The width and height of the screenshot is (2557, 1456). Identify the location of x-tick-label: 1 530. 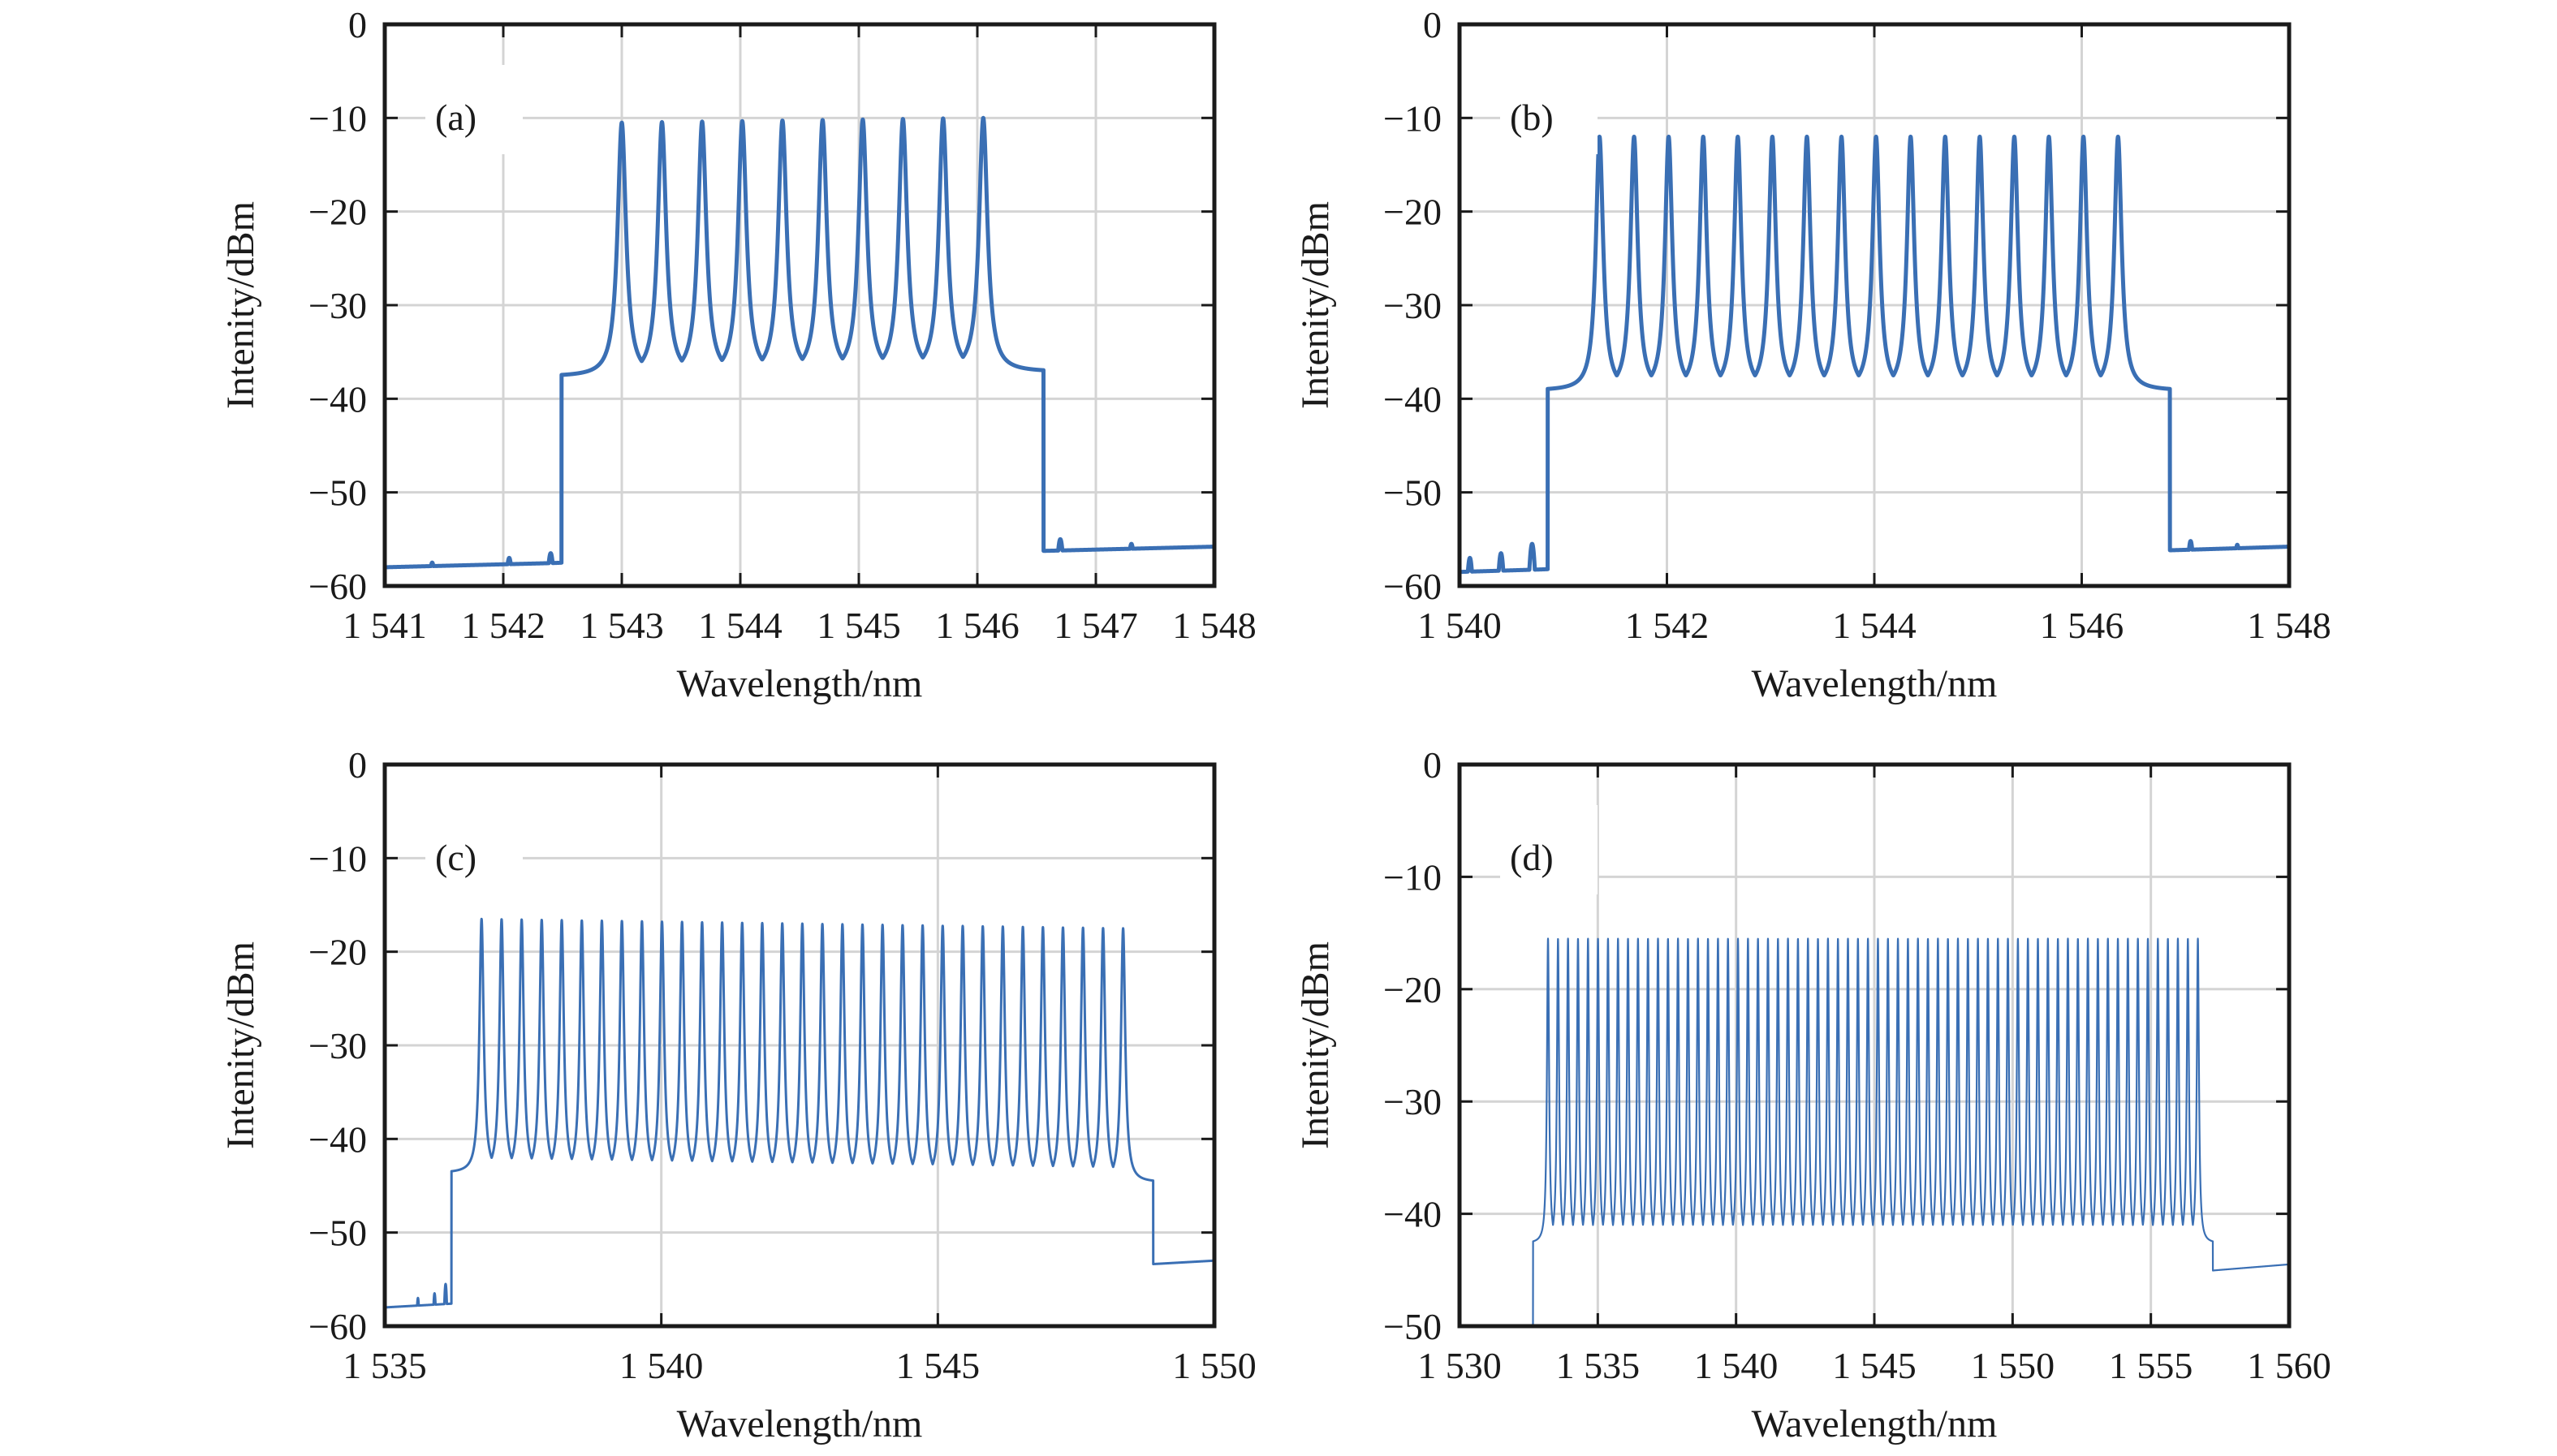
(1460, 1366).